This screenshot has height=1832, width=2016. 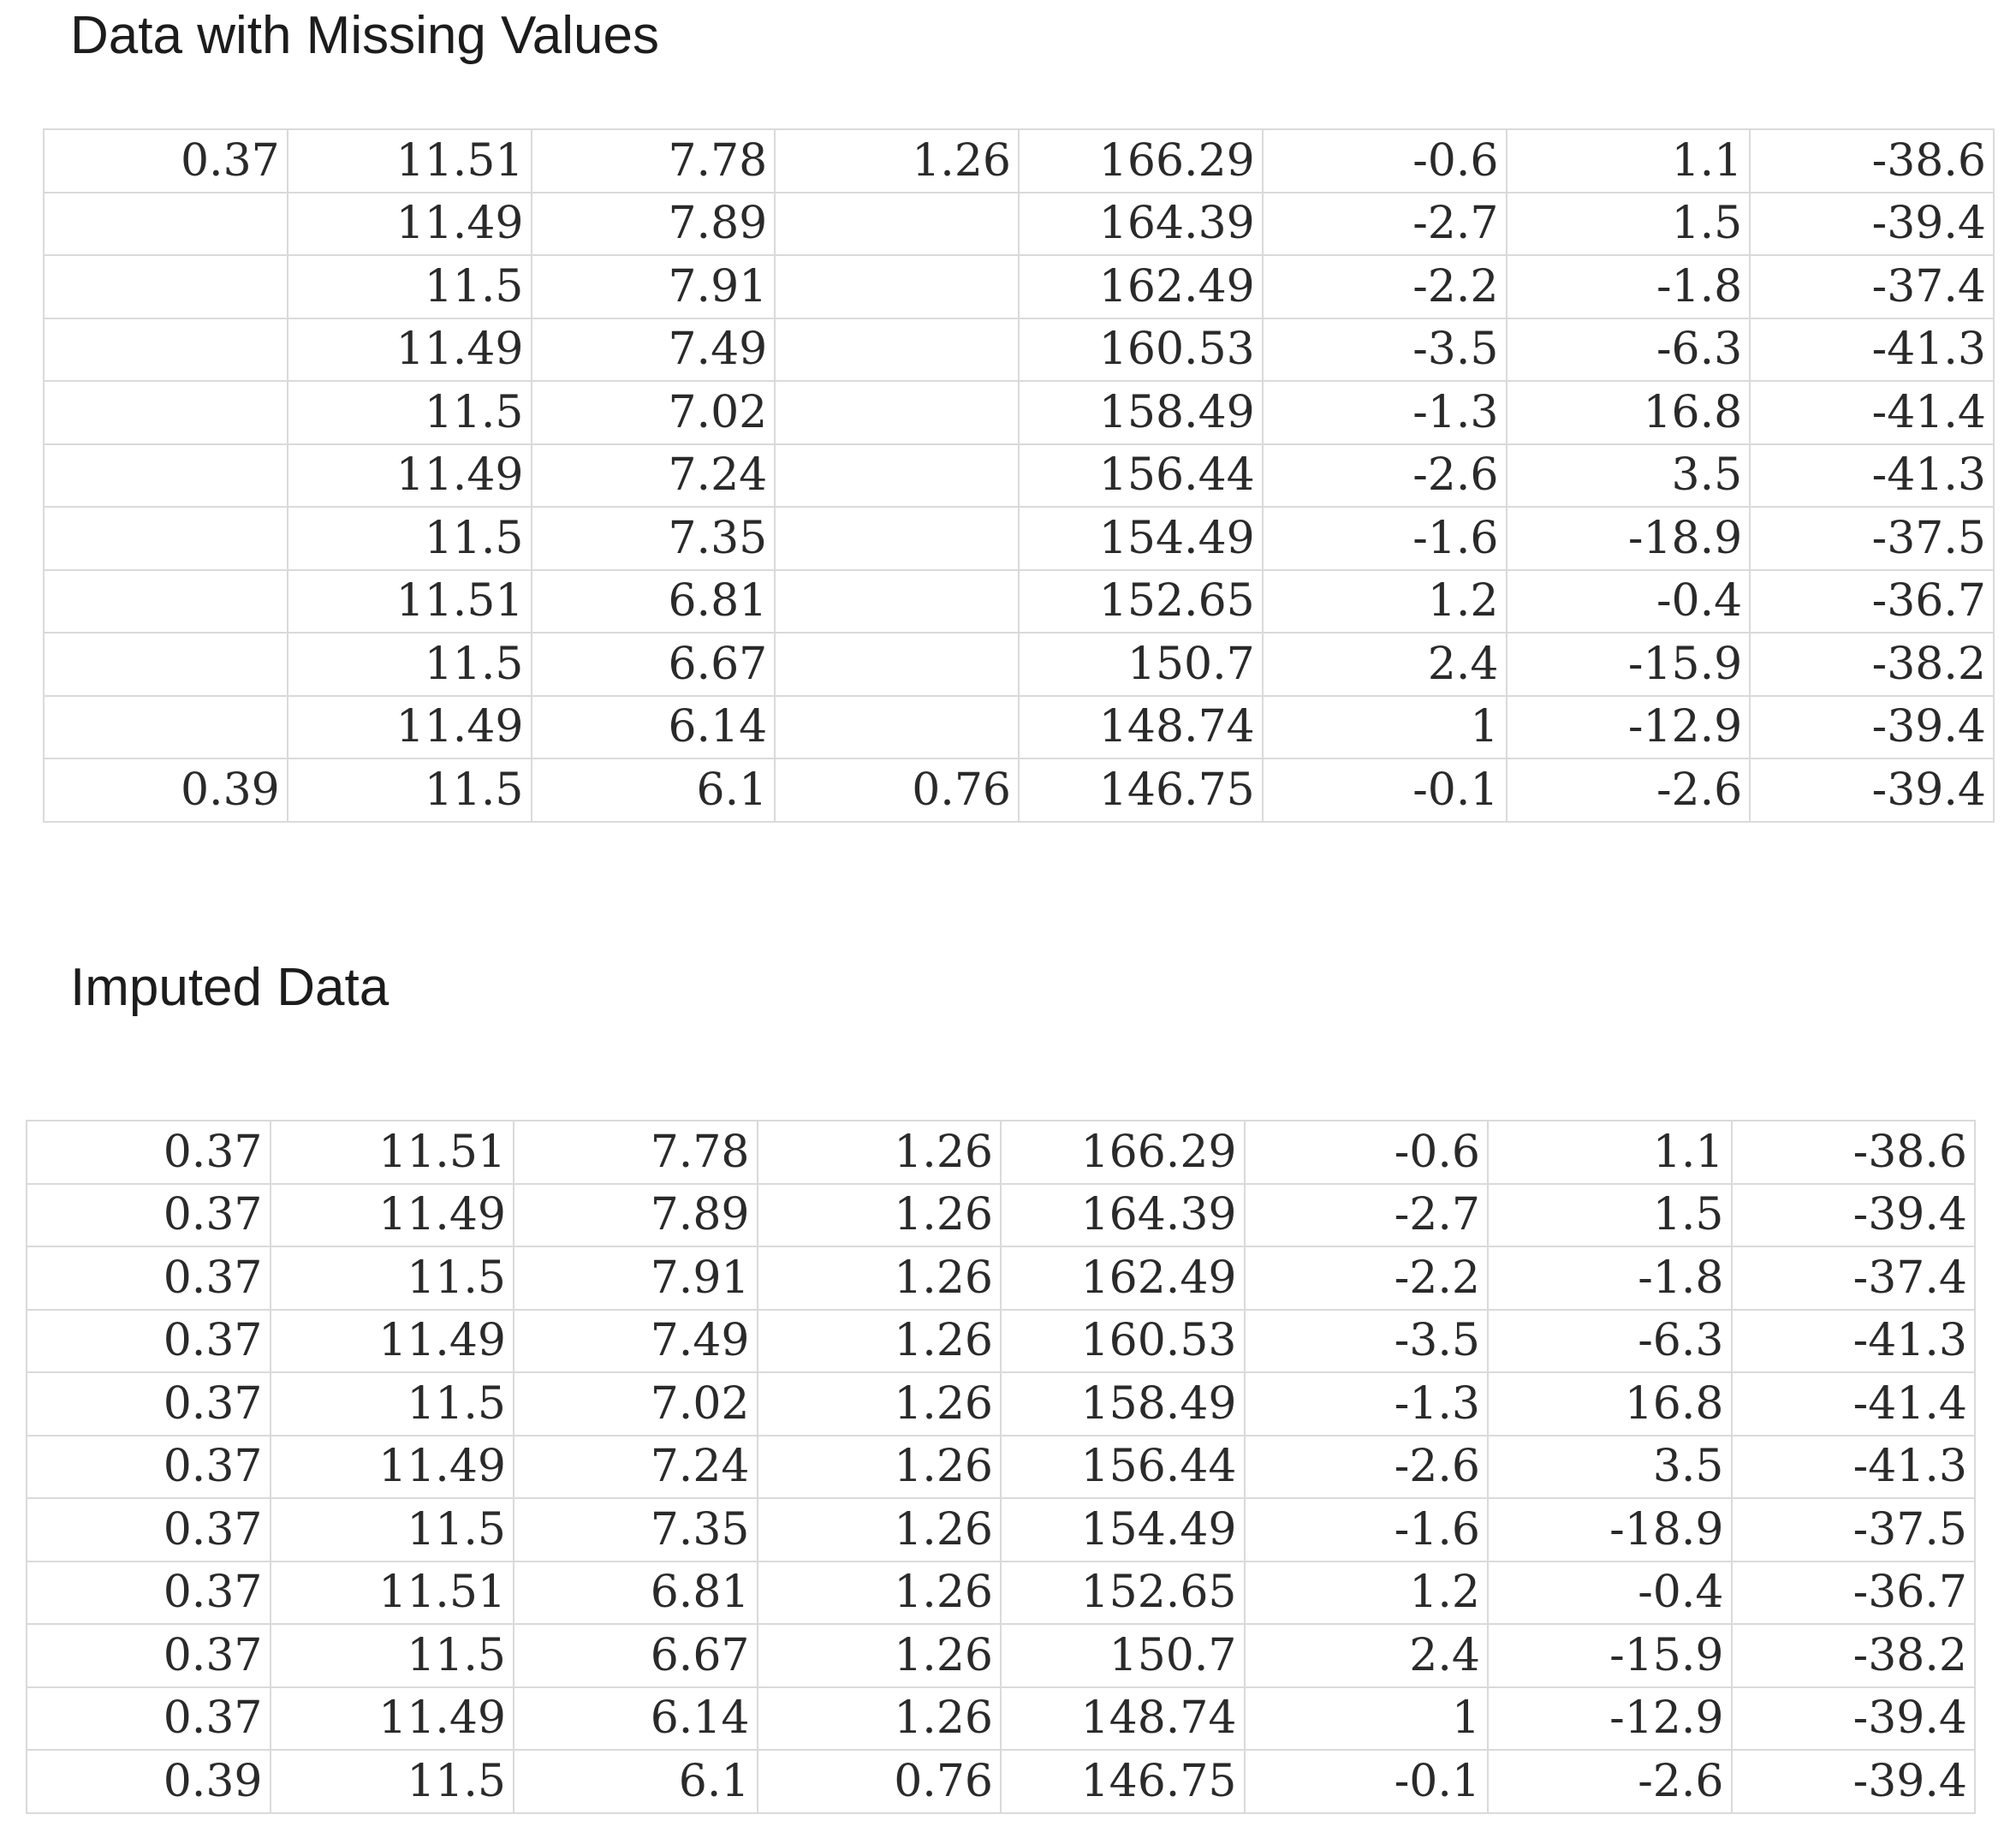 I want to click on missing-data-title: Data with Missing Values, so click(x=365, y=35).